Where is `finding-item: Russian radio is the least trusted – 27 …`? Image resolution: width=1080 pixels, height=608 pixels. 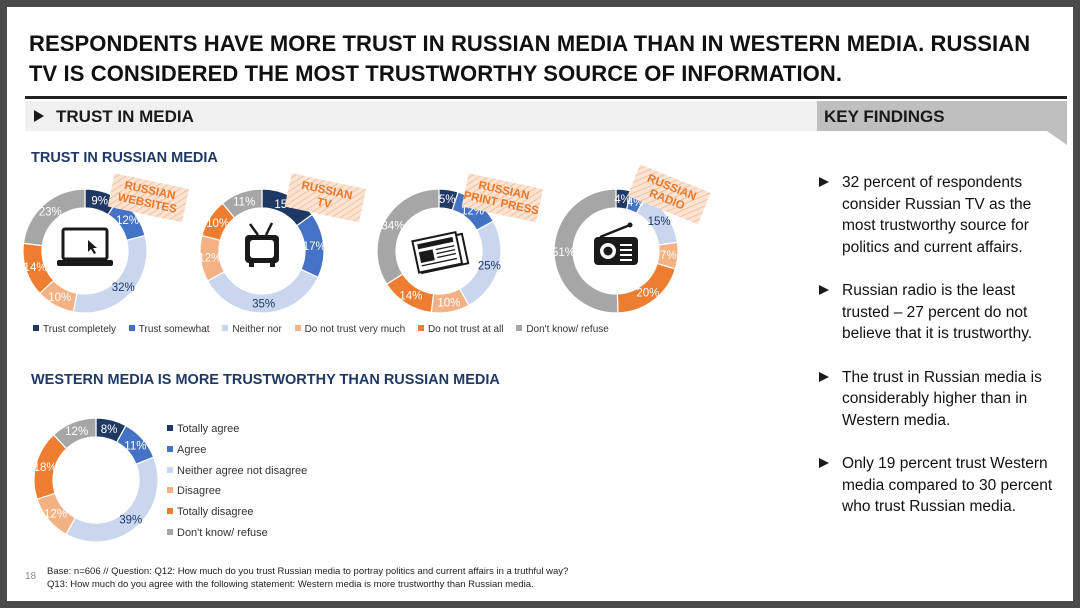 finding-item: Russian radio is the least trusted – 27 … is located at coordinates (941, 312).